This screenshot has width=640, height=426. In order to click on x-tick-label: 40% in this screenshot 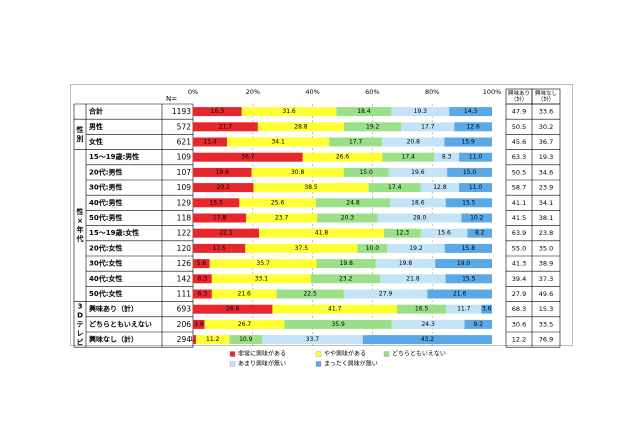, I will do `click(312, 92)`.